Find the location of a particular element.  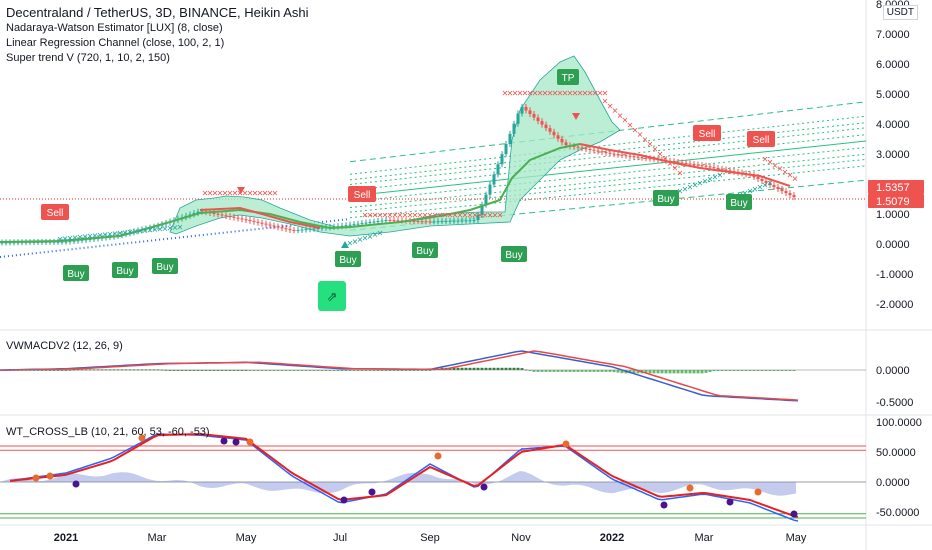

signal-sell-box is located at coordinates (707, 133).